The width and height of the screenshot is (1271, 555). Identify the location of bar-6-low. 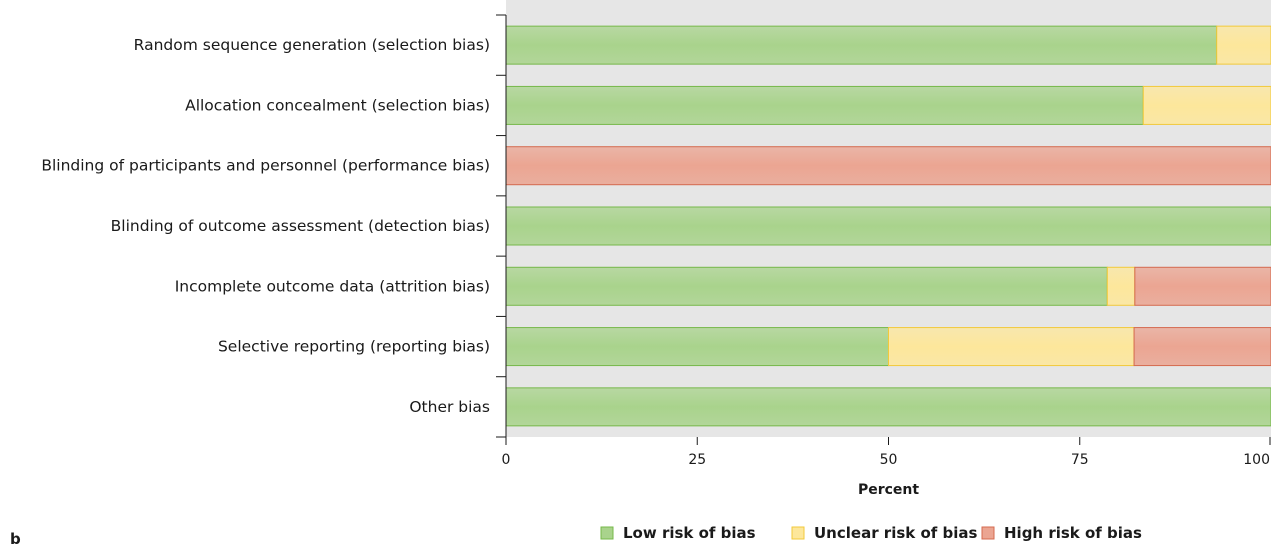
(697, 347).